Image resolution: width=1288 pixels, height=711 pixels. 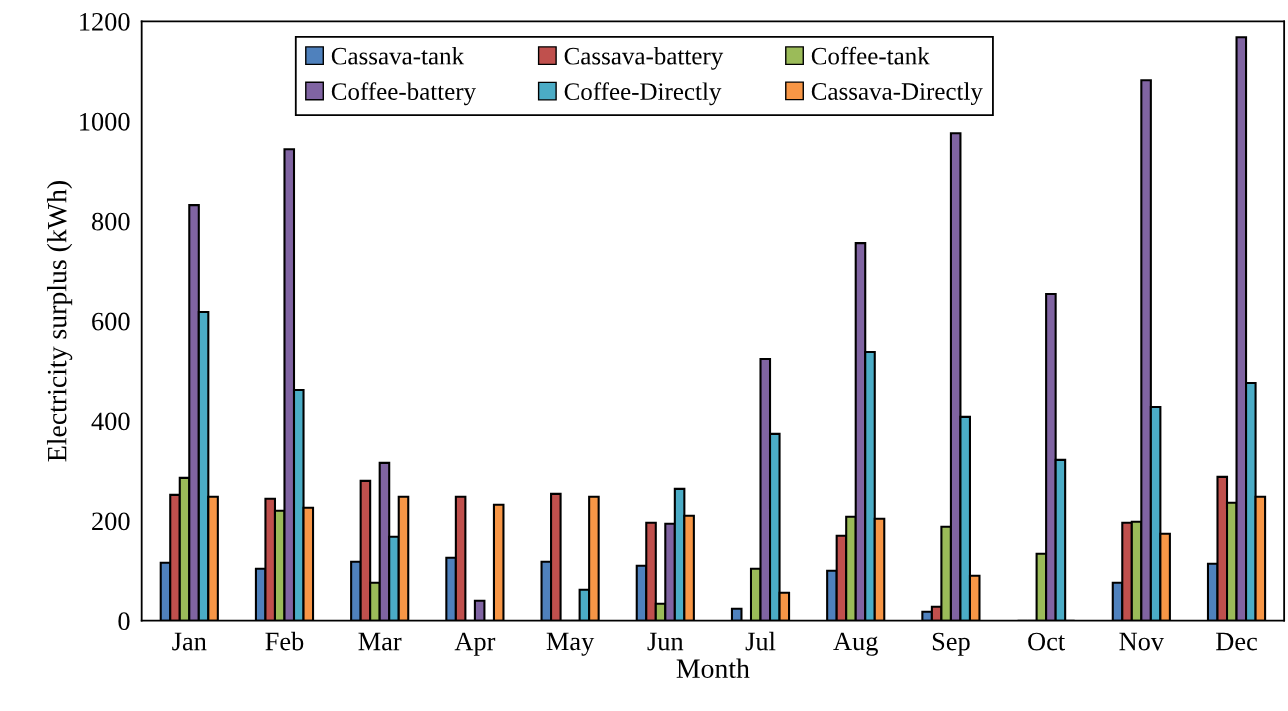 I want to click on y-axis-title: Electricity surplus (kWh), so click(x=59, y=321).